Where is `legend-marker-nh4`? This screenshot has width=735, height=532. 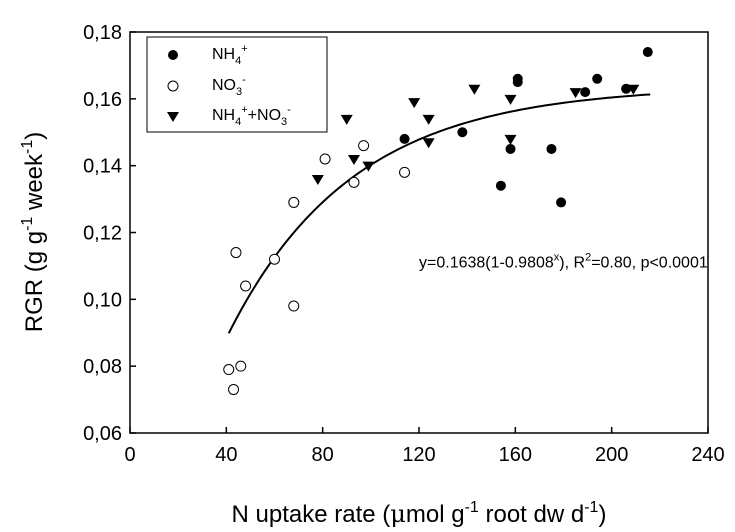 legend-marker-nh4 is located at coordinates (173, 55).